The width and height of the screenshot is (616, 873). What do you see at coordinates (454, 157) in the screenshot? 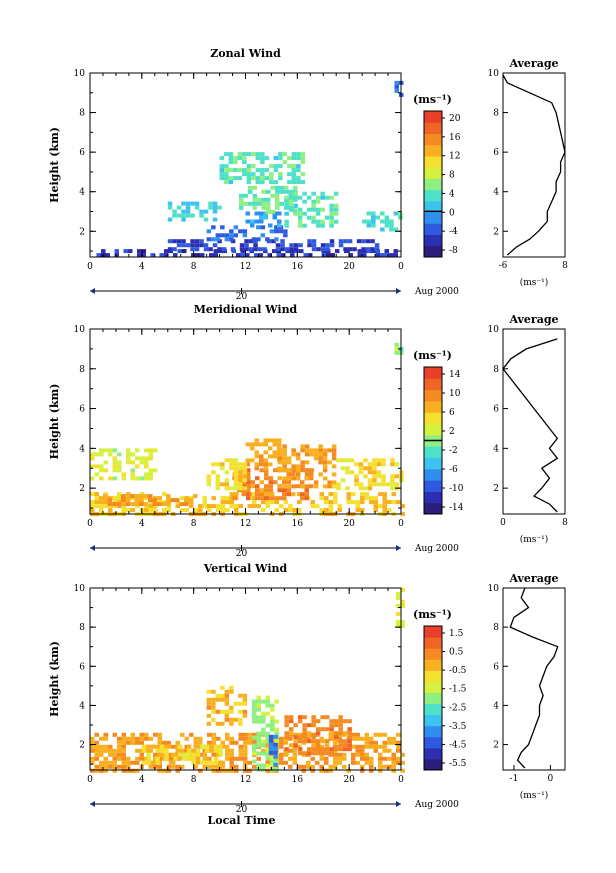
I see `colorbar-tick-label: 12` at bounding box center [454, 157].